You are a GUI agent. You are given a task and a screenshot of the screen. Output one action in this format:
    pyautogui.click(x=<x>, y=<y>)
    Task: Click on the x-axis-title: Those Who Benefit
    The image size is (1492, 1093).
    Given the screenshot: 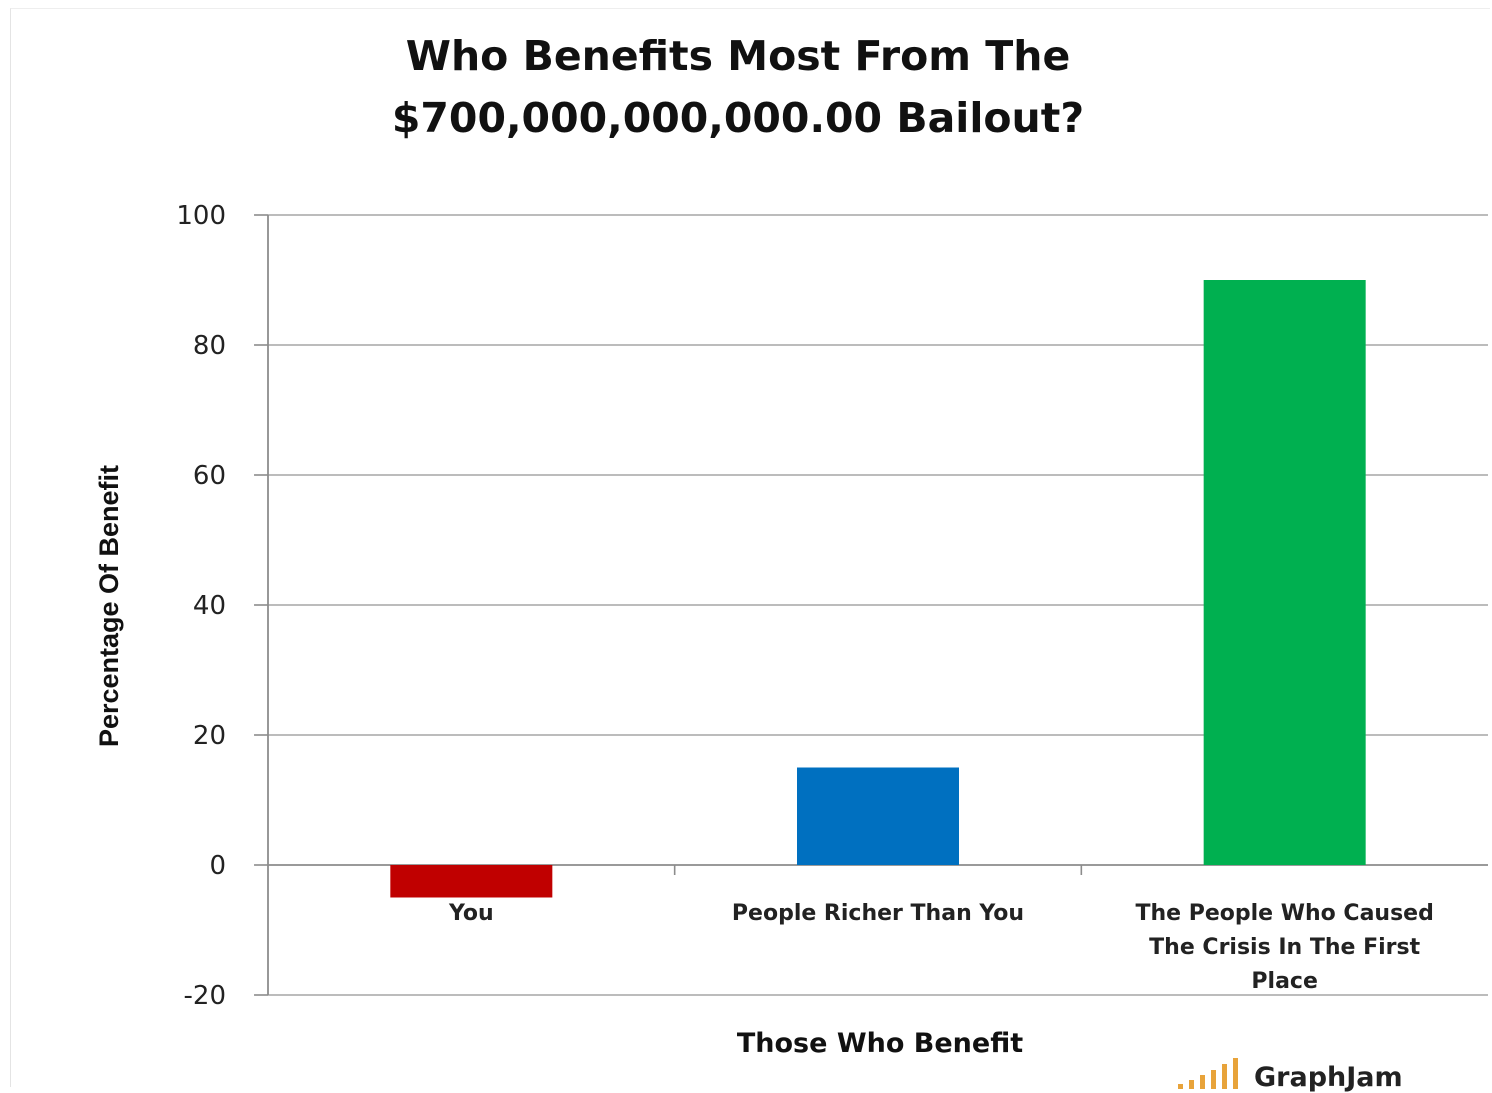 What is the action you would take?
    pyautogui.click(x=880, y=1043)
    